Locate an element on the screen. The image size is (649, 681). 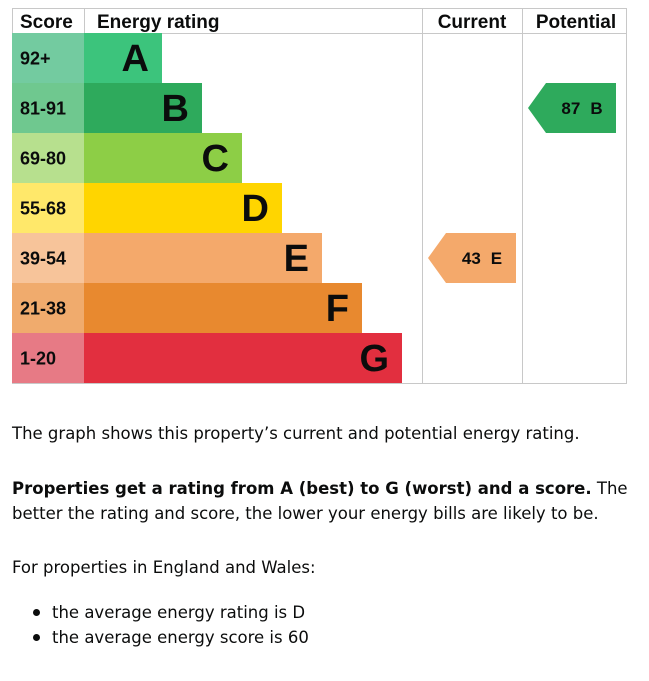
potential-header: Potential is located at coordinates (576, 22).